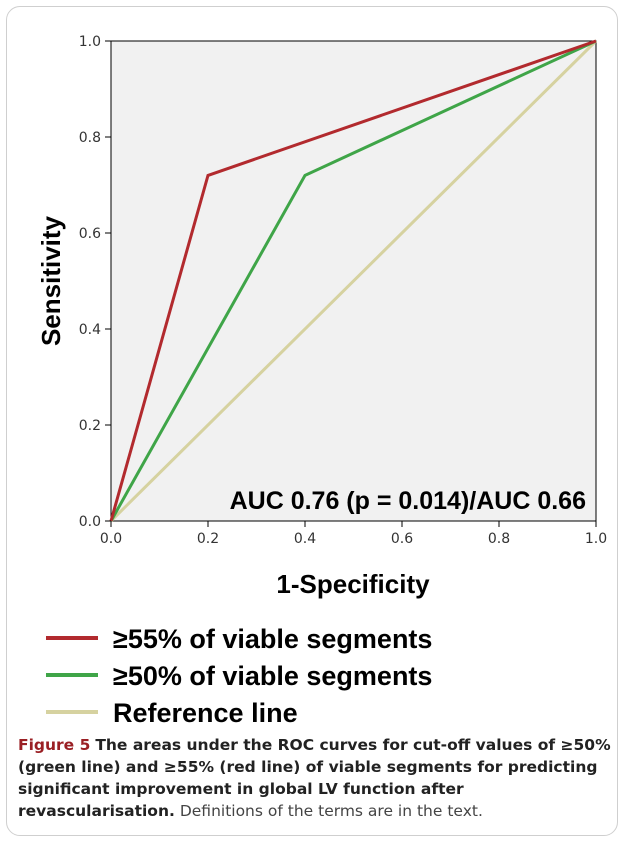 The height and width of the screenshot is (842, 625). I want to click on y-tick-label: 0.0, so click(90, 522).